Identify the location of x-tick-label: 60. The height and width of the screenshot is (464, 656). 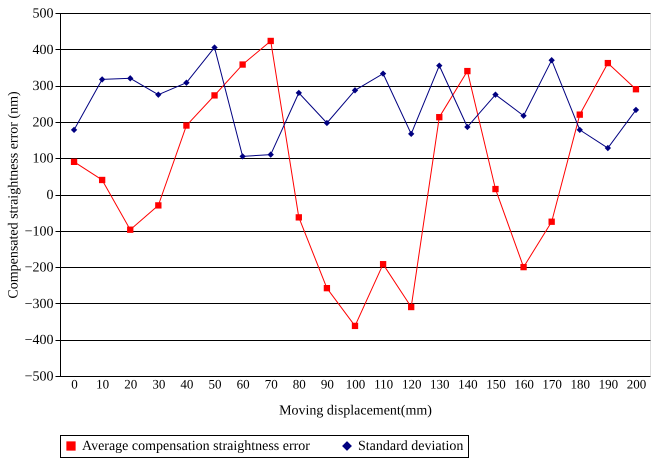
(243, 384).